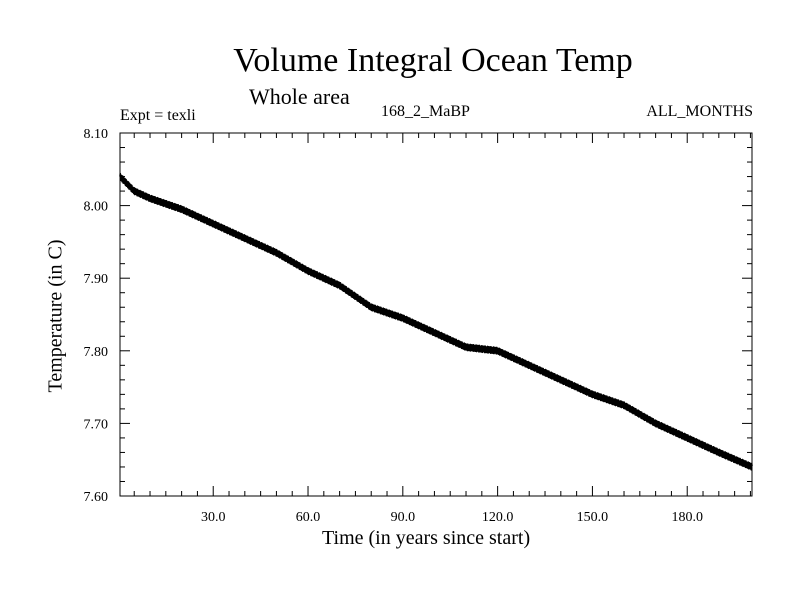 Image resolution: width=800 pixels, height=600 pixels. Describe the element at coordinates (213, 517) in the screenshot. I see `x-tick-label: 30.0` at that location.